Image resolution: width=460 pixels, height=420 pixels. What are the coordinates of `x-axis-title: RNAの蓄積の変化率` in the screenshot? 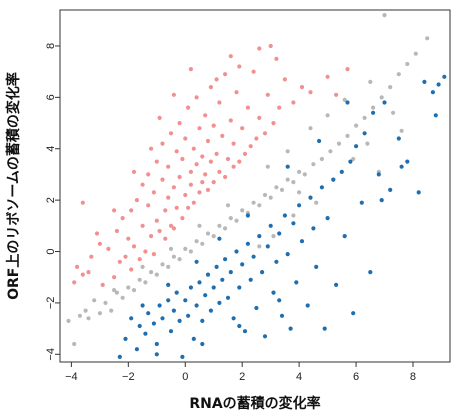 It's located at (254, 403).